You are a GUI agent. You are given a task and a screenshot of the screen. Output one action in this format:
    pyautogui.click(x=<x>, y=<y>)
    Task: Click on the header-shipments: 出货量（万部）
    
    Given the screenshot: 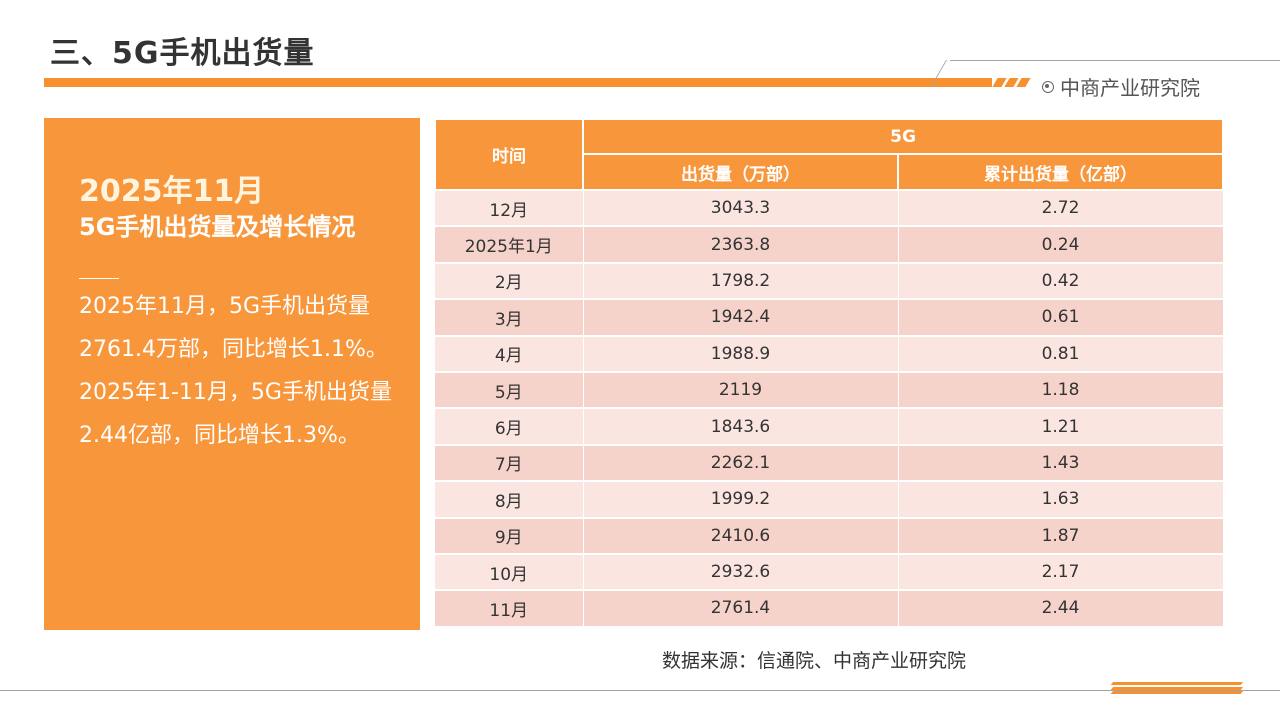 What is the action you would take?
    pyautogui.click(x=740, y=172)
    